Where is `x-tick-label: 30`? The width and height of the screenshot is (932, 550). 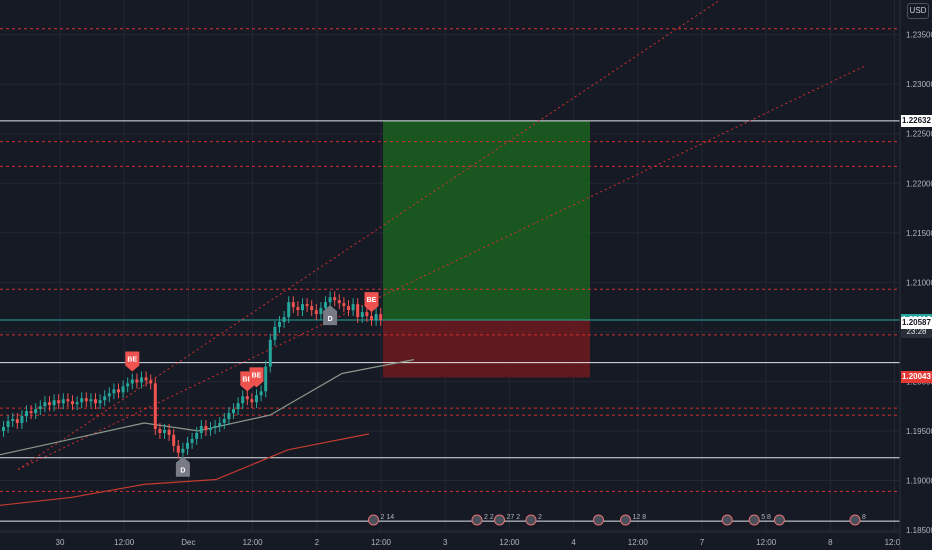
x-tick-label: 30 is located at coordinates (60, 542).